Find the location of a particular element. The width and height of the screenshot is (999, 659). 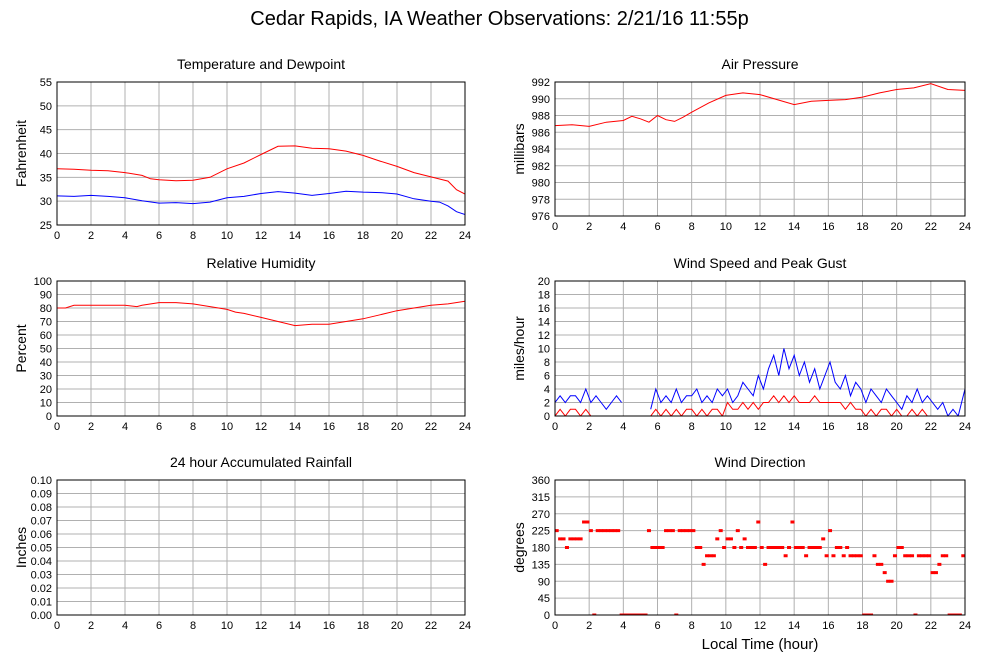

y-tick-label: 0.01 is located at coordinates (41, 603).